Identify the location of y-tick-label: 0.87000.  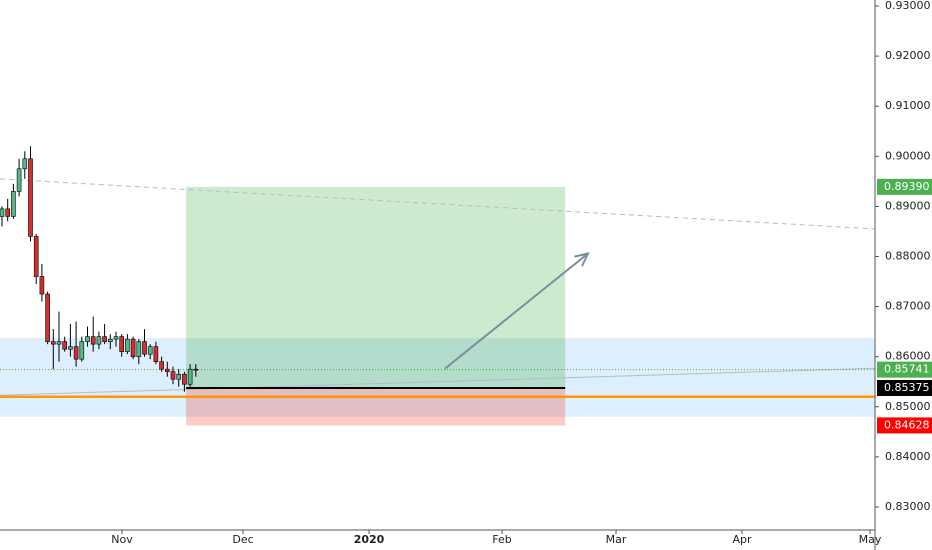
(908, 306).